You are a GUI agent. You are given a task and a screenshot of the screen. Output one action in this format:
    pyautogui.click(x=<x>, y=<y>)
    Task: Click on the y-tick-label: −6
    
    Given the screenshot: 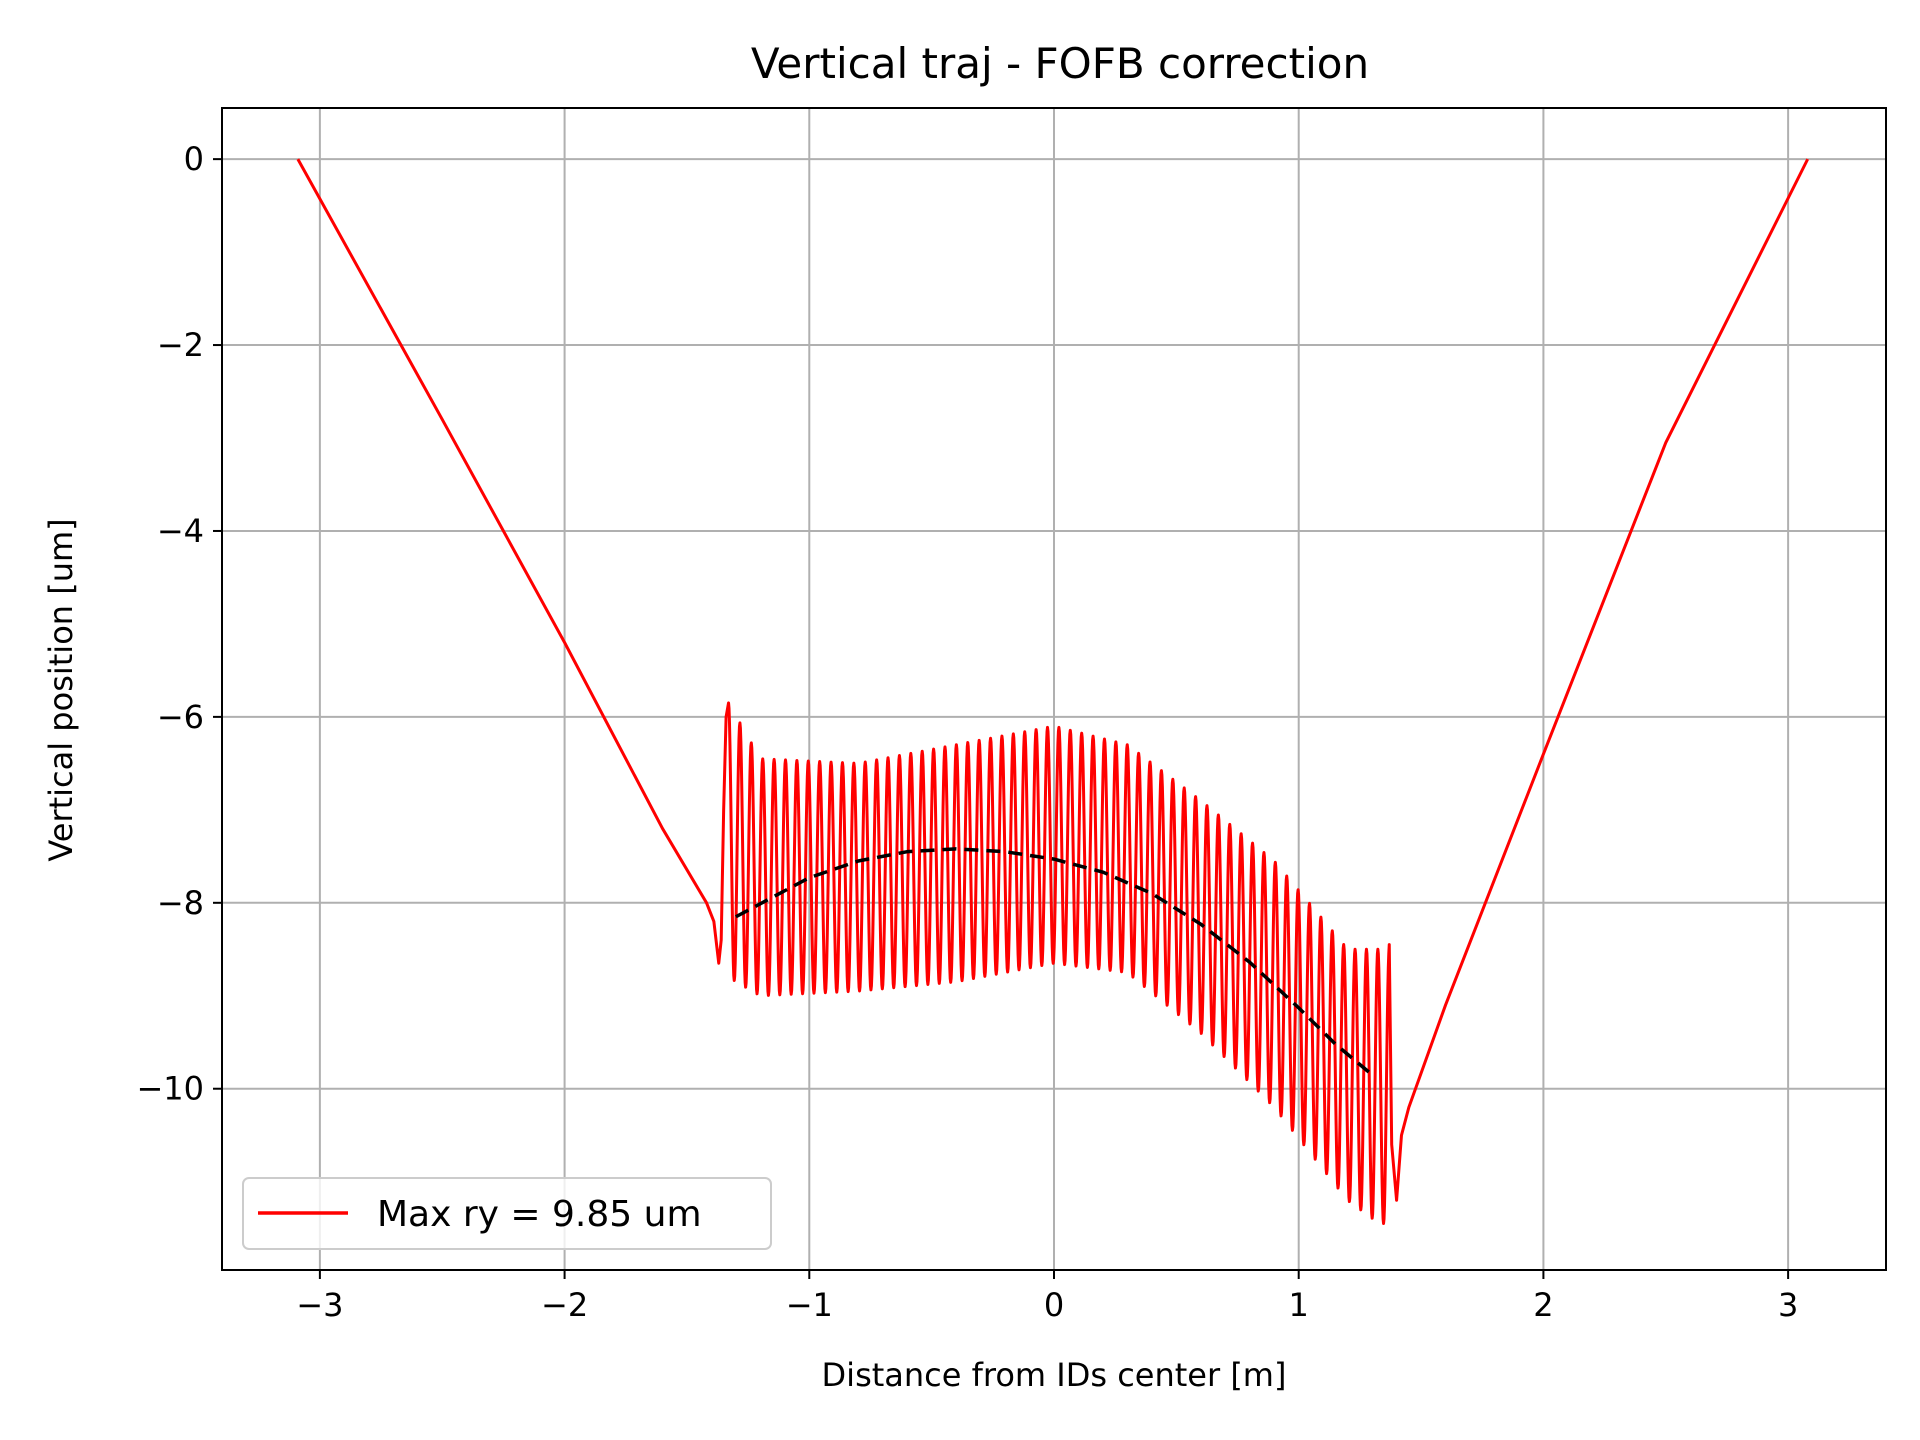 What is the action you would take?
    pyautogui.click(x=180, y=717)
    